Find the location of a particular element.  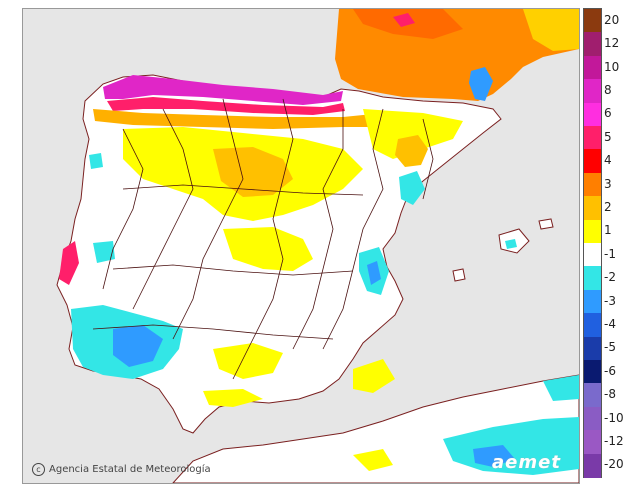

legend-label: 5 is located at coordinates (608, 136).